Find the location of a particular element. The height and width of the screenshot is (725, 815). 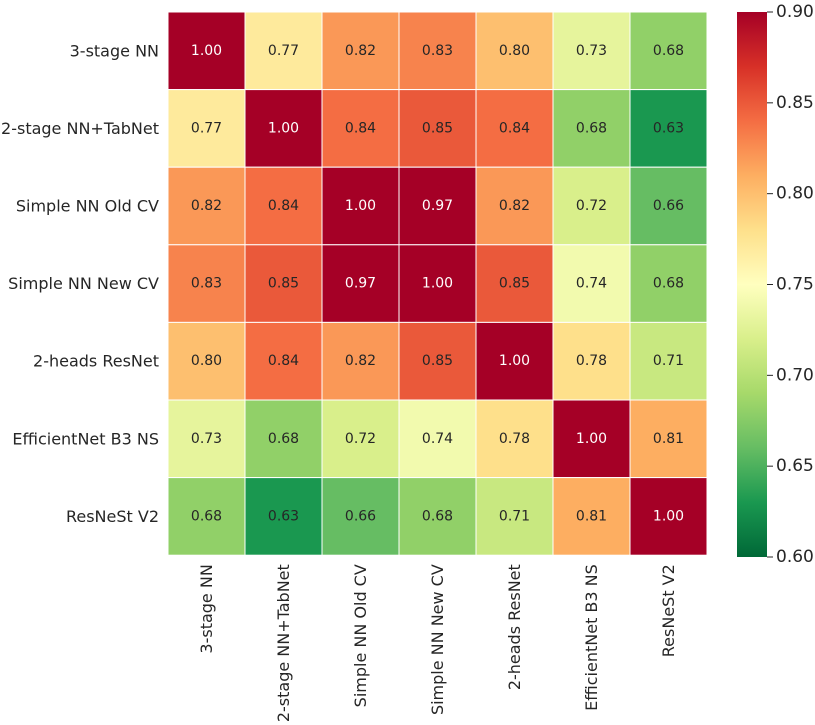

heatmap-cell-r0-c1 is located at coordinates (283, 51).